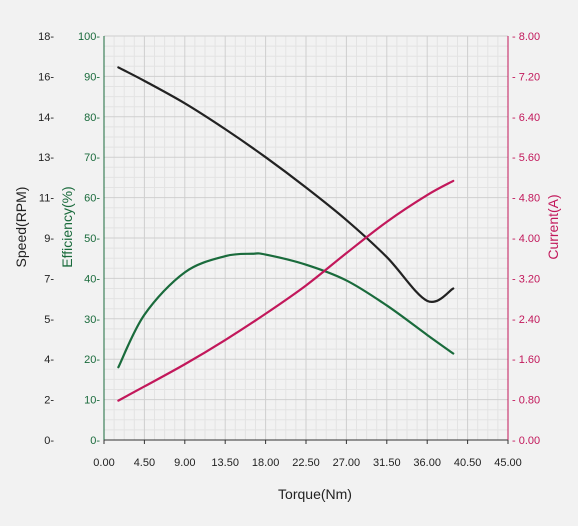 Image resolution: width=578 pixels, height=526 pixels. Describe the element at coordinates (49, 239) in the screenshot. I see `y-tick-label-speed: 9-` at that location.